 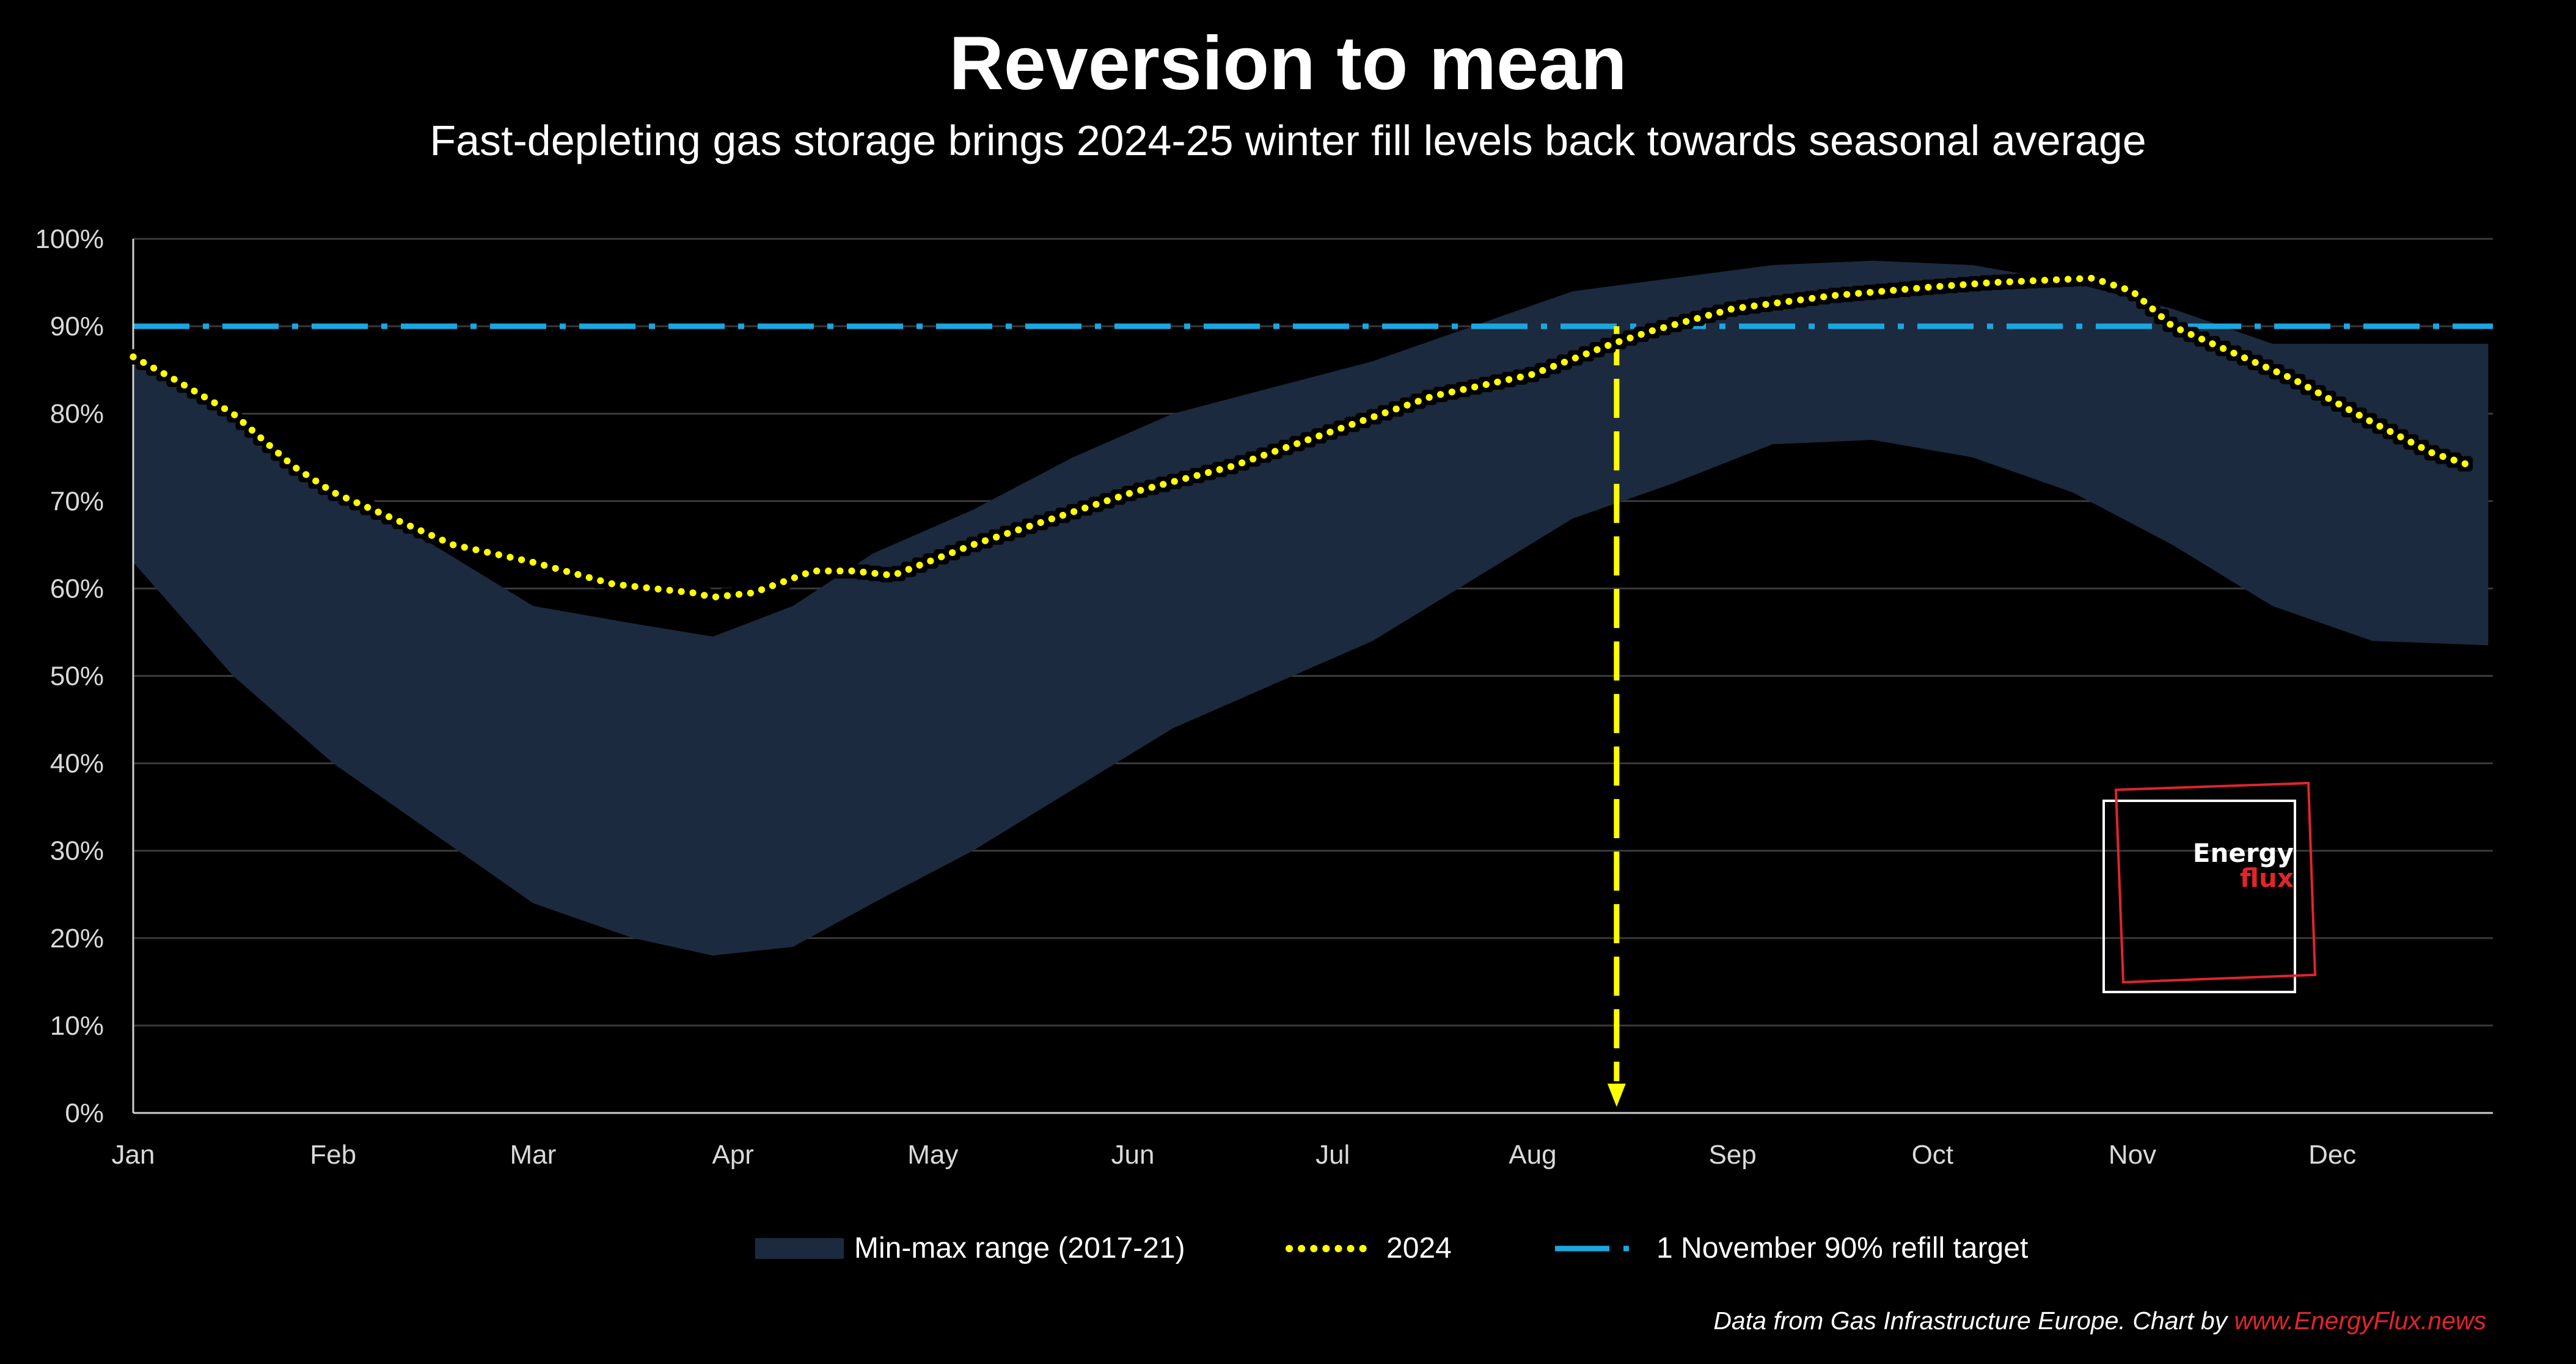 What do you see at coordinates (1234, 1155) in the screenshot?
I see `x-axis-ticks: Jan Feb Mar Apr May Jun Jul Aug Sep Oct Nov Dec` at bounding box center [1234, 1155].